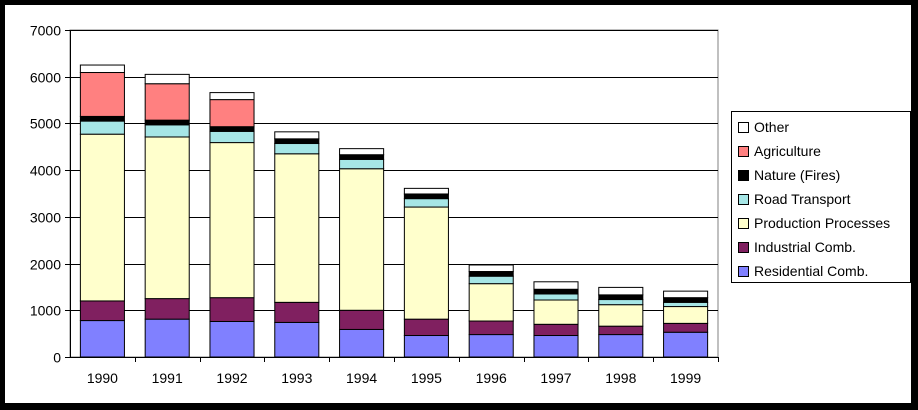 The image size is (918, 410). What do you see at coordinates (621, 302) in the screenshot?
I see `bar-1998-road-transport` at bounding box center [621, 302].